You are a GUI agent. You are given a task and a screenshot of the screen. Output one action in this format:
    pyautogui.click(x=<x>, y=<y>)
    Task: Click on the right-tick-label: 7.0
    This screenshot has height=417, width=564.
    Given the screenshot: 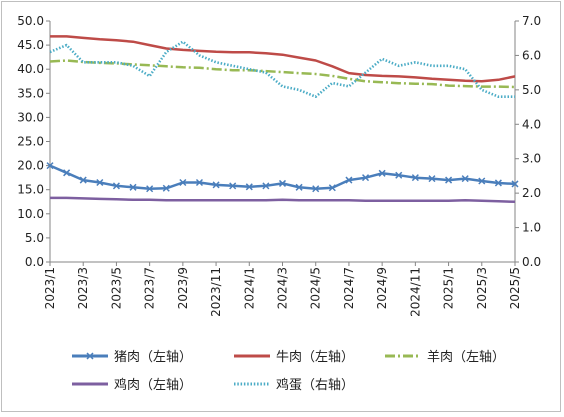 What is the action you would take?
    pyautogui.click(x=531, y=21)
    